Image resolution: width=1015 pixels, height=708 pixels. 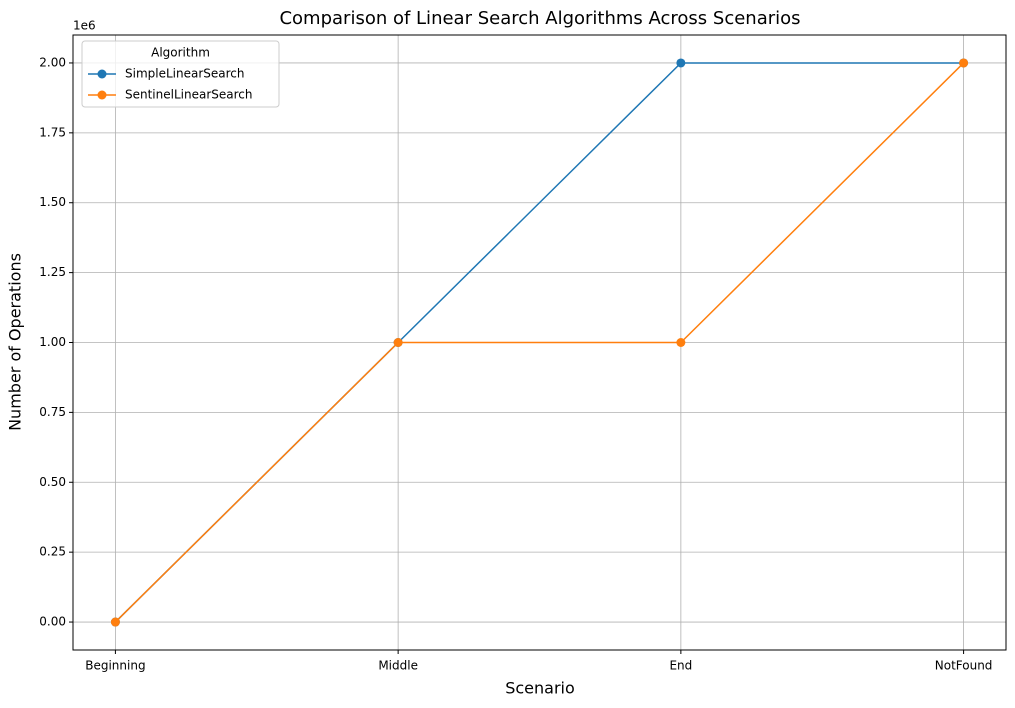 What do you see at coordinates (52, 552) in the screenshot?
I see `y-tick-label: 0.25` at bounding box center [52, 552].